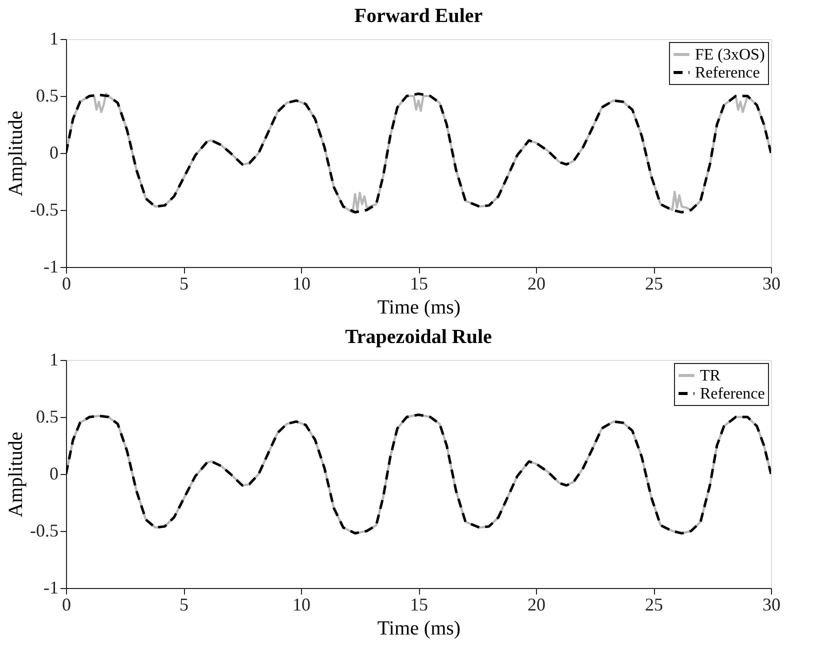  I want to click on legend-label: FE (3xOS), so click(730, 55).